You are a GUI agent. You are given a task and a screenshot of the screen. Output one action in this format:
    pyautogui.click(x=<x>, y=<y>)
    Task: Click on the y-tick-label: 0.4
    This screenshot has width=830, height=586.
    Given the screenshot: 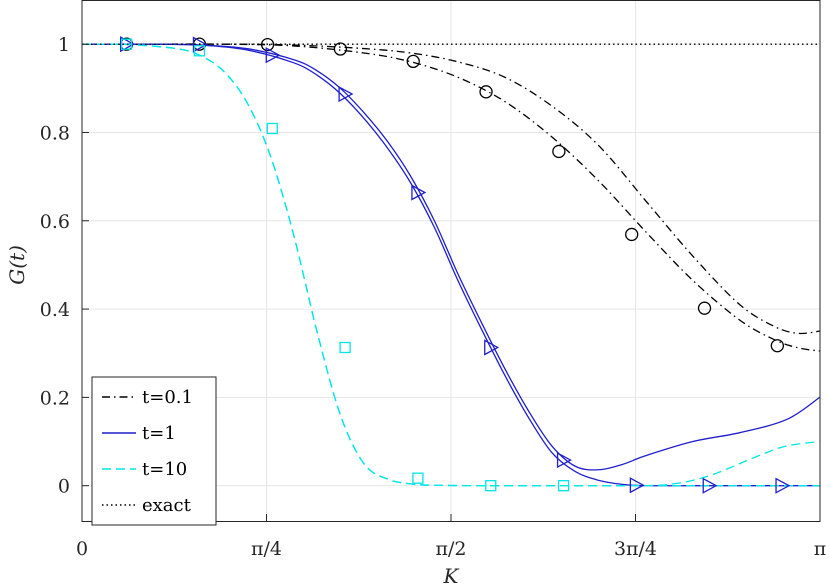 What is the action you would take?
    pyautogui.click(x=55, y=310)
    